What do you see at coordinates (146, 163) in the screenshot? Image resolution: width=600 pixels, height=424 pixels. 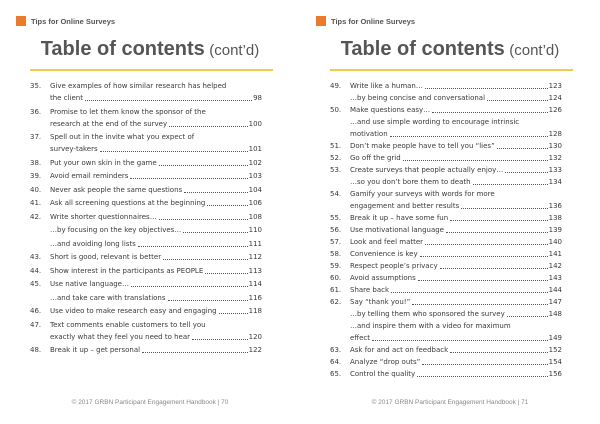 I see `toc-entry: 38. Put your own skin in the game 102` at bounding box center [146, 163].